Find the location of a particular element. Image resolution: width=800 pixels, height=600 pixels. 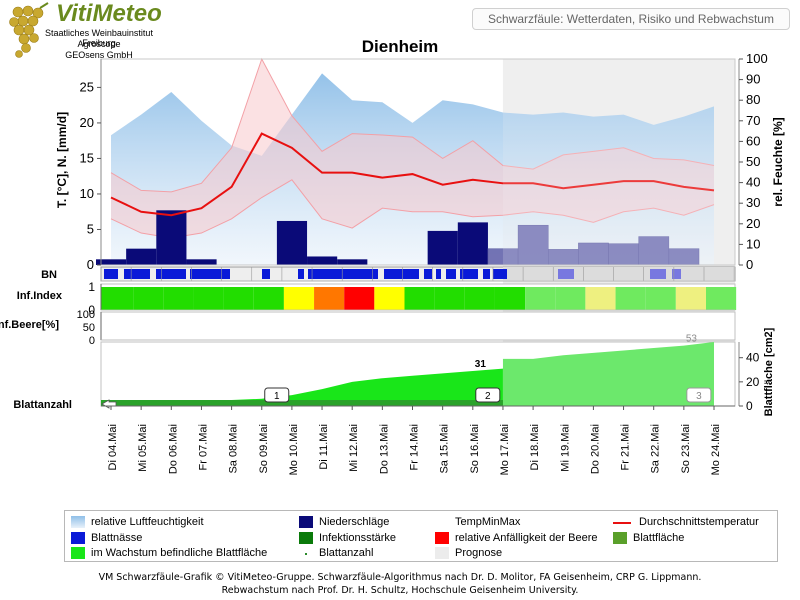

x-tick-label: Mi 12.Mai is located at coordinates (354, 448).